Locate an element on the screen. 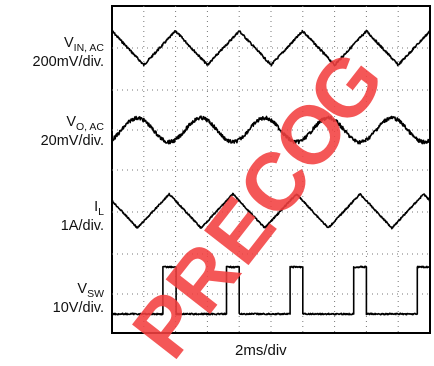 The height and width of the screenshot is (366, 434). trace-label-il: IL 1A/div. is located at coordinates (82, 216).